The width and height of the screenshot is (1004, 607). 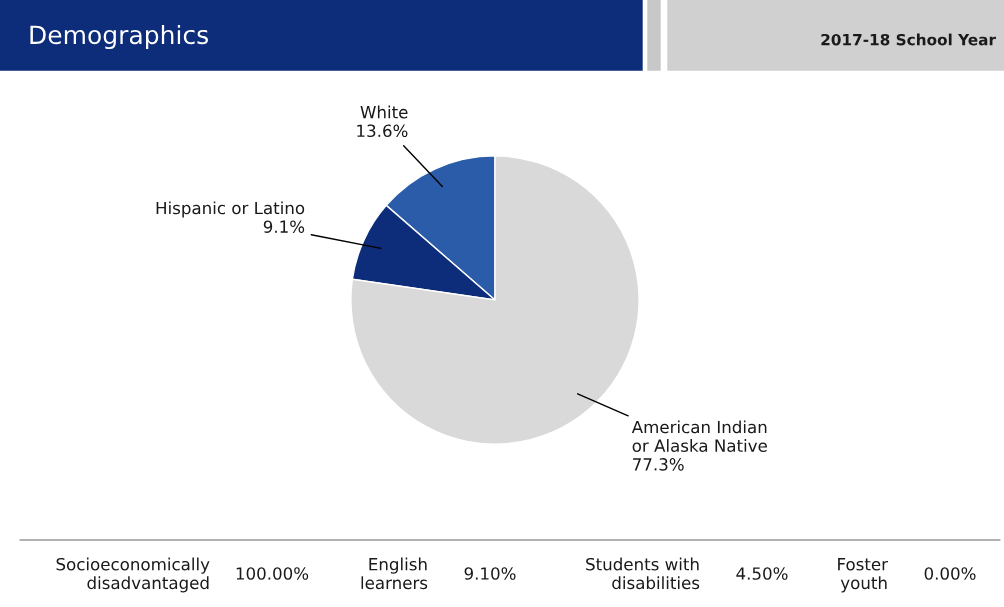 What do you see at coordinates (908, 39) in the screenshot?
I see `text: 2017-18 School Year` at bounding box center [908, 39].